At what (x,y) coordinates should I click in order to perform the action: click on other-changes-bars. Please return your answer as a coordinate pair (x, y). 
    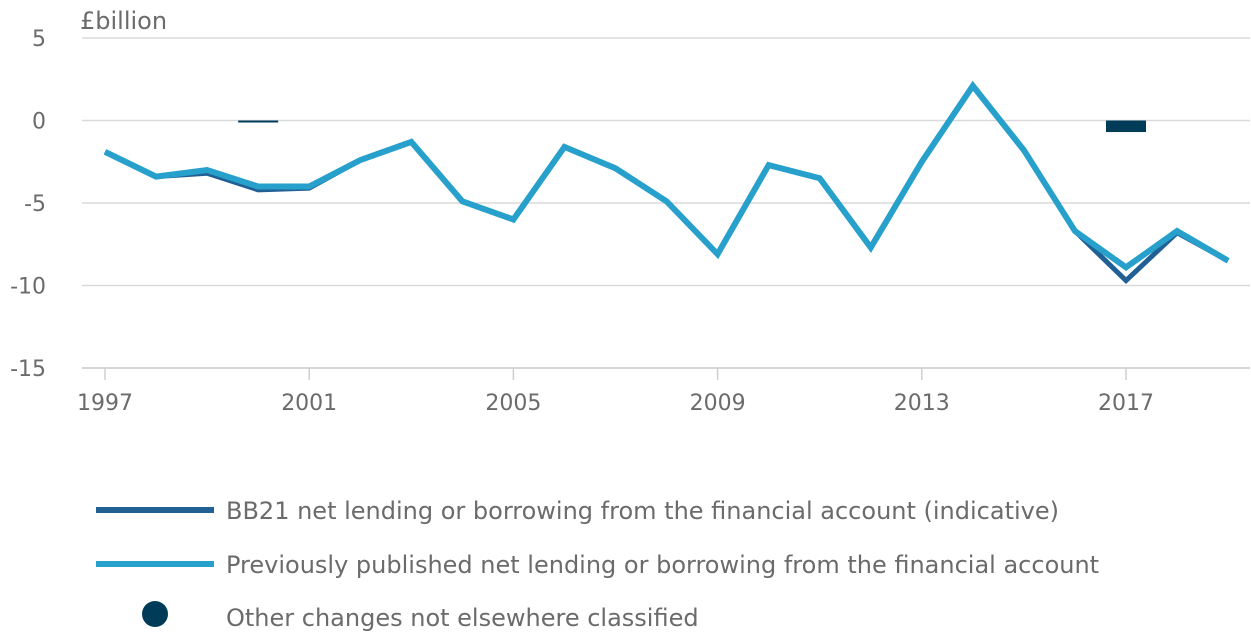
    Looking at the image, I should click on (692, 126).